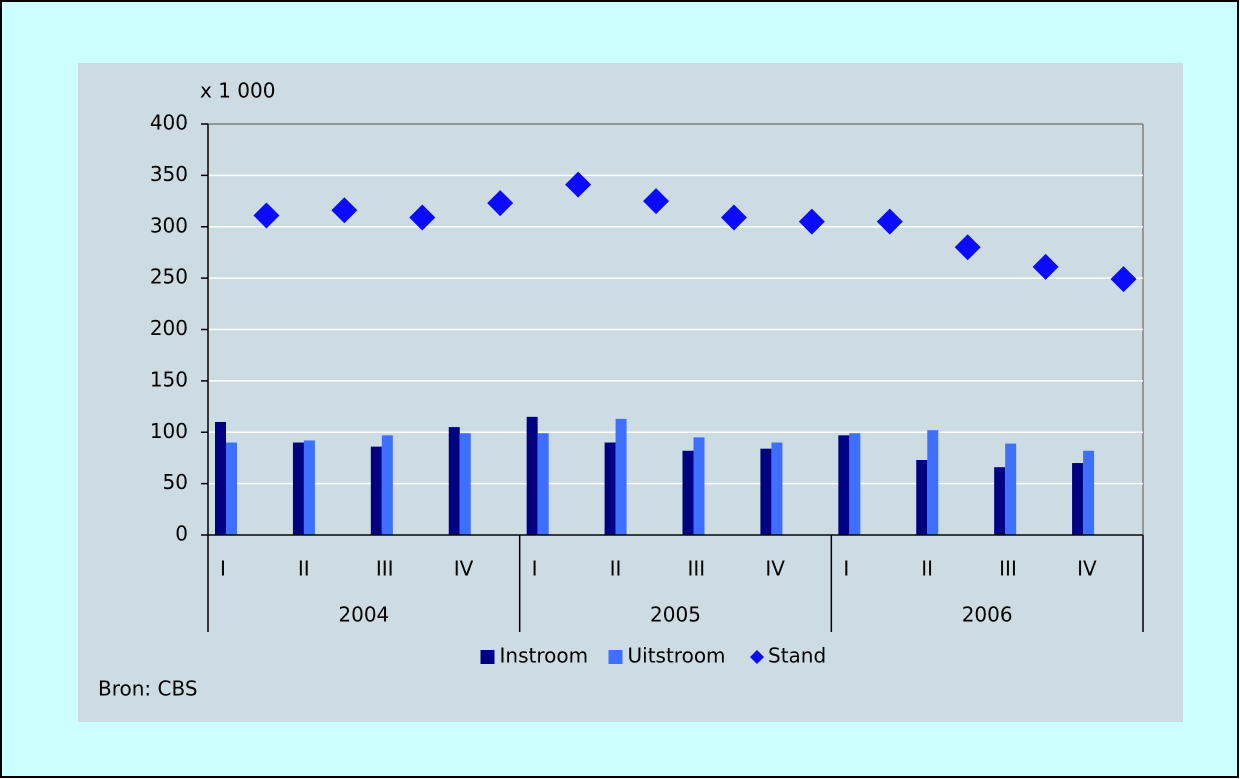  Describe the element at coordinates (148, 689) in the screenshot. I see `source: Bron: CBS` at that location.